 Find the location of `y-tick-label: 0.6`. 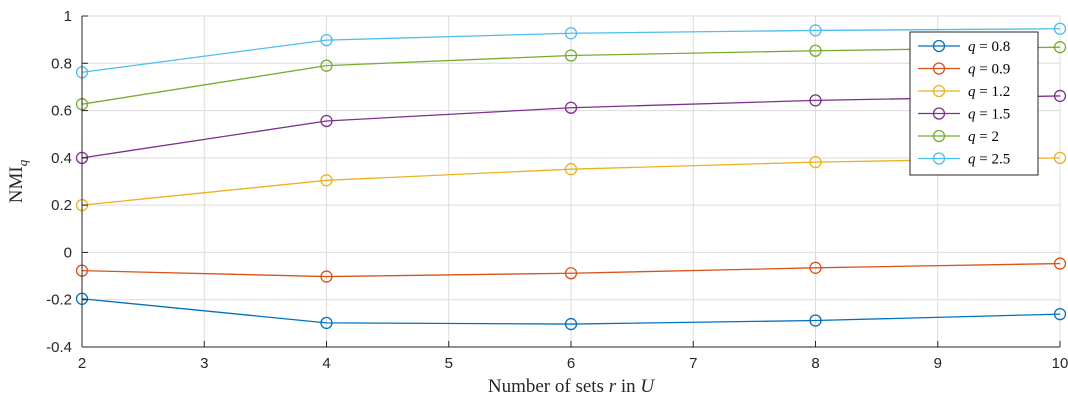

y-tick-label: 0.6 is located at coordinates (61, 111).